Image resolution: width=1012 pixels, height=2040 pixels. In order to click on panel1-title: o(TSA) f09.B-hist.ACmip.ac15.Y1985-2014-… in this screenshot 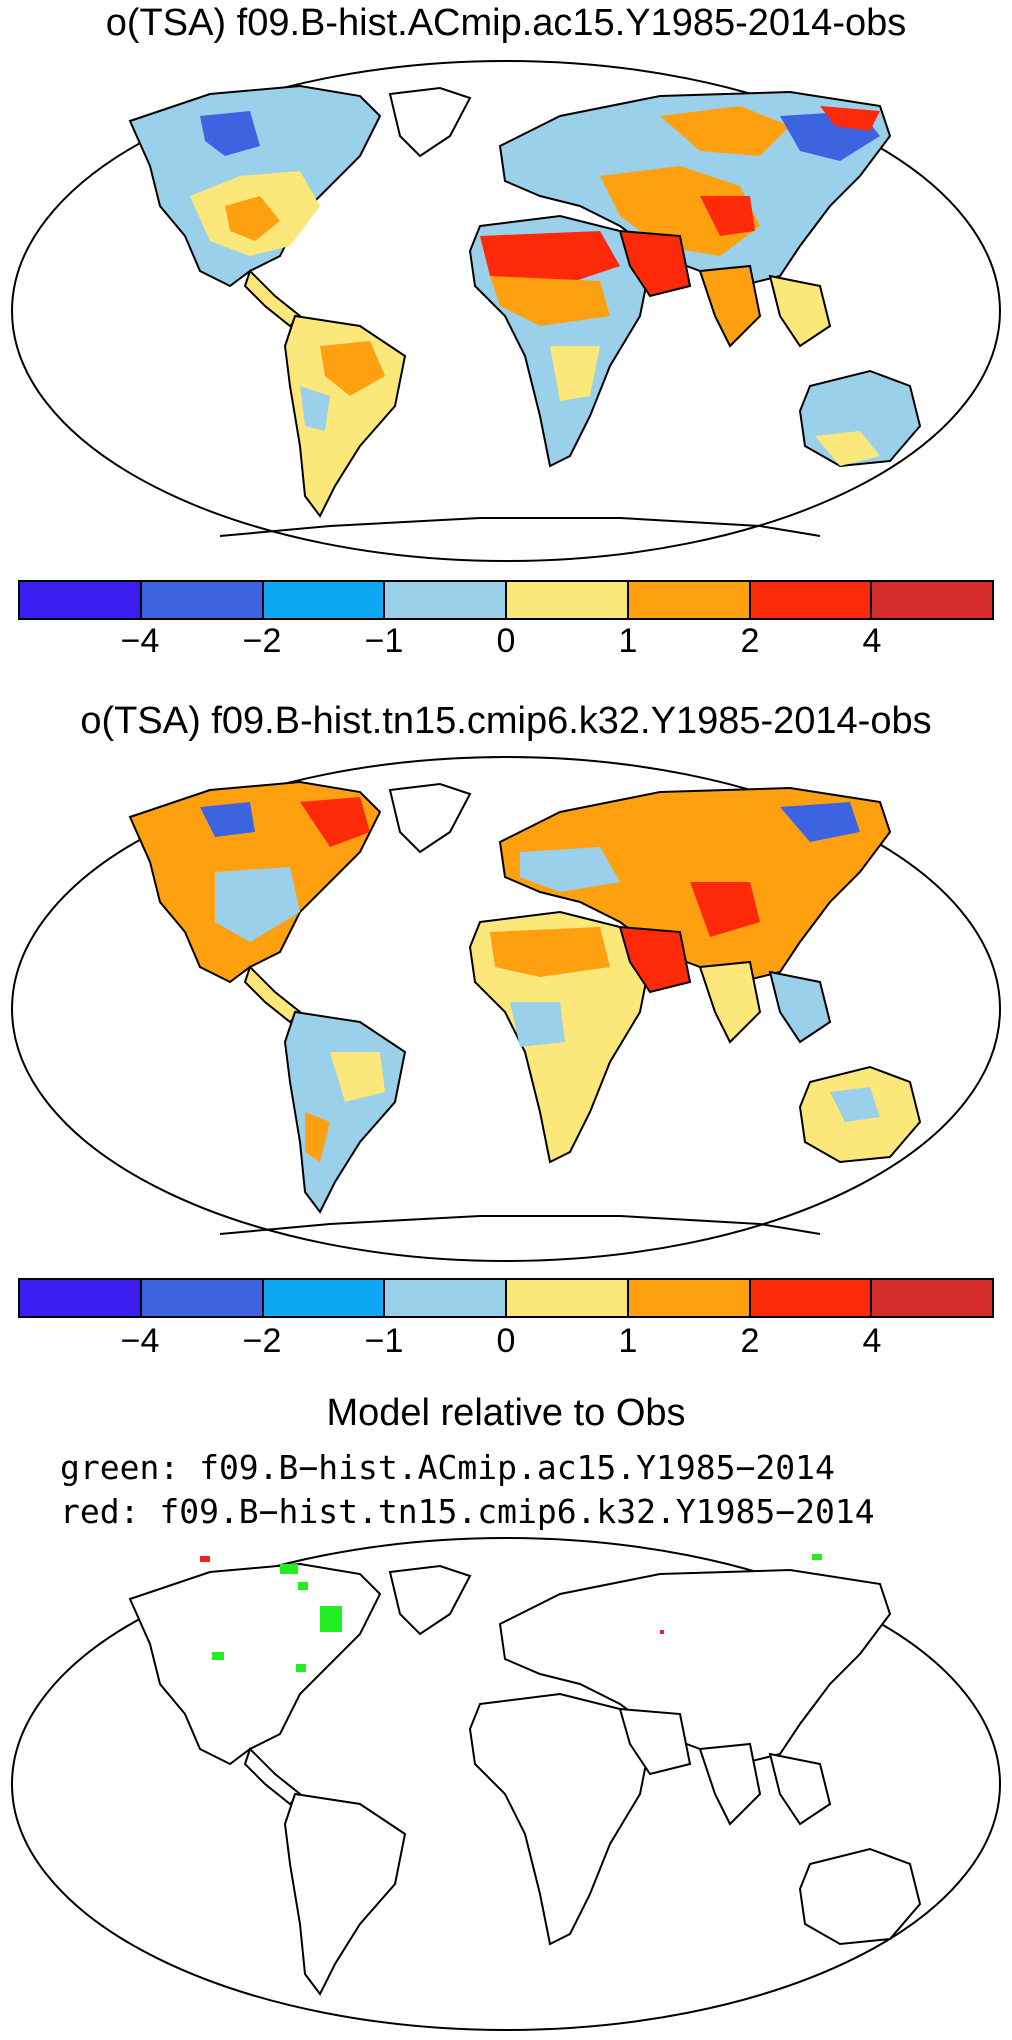, I will do `click(506, 23)`.